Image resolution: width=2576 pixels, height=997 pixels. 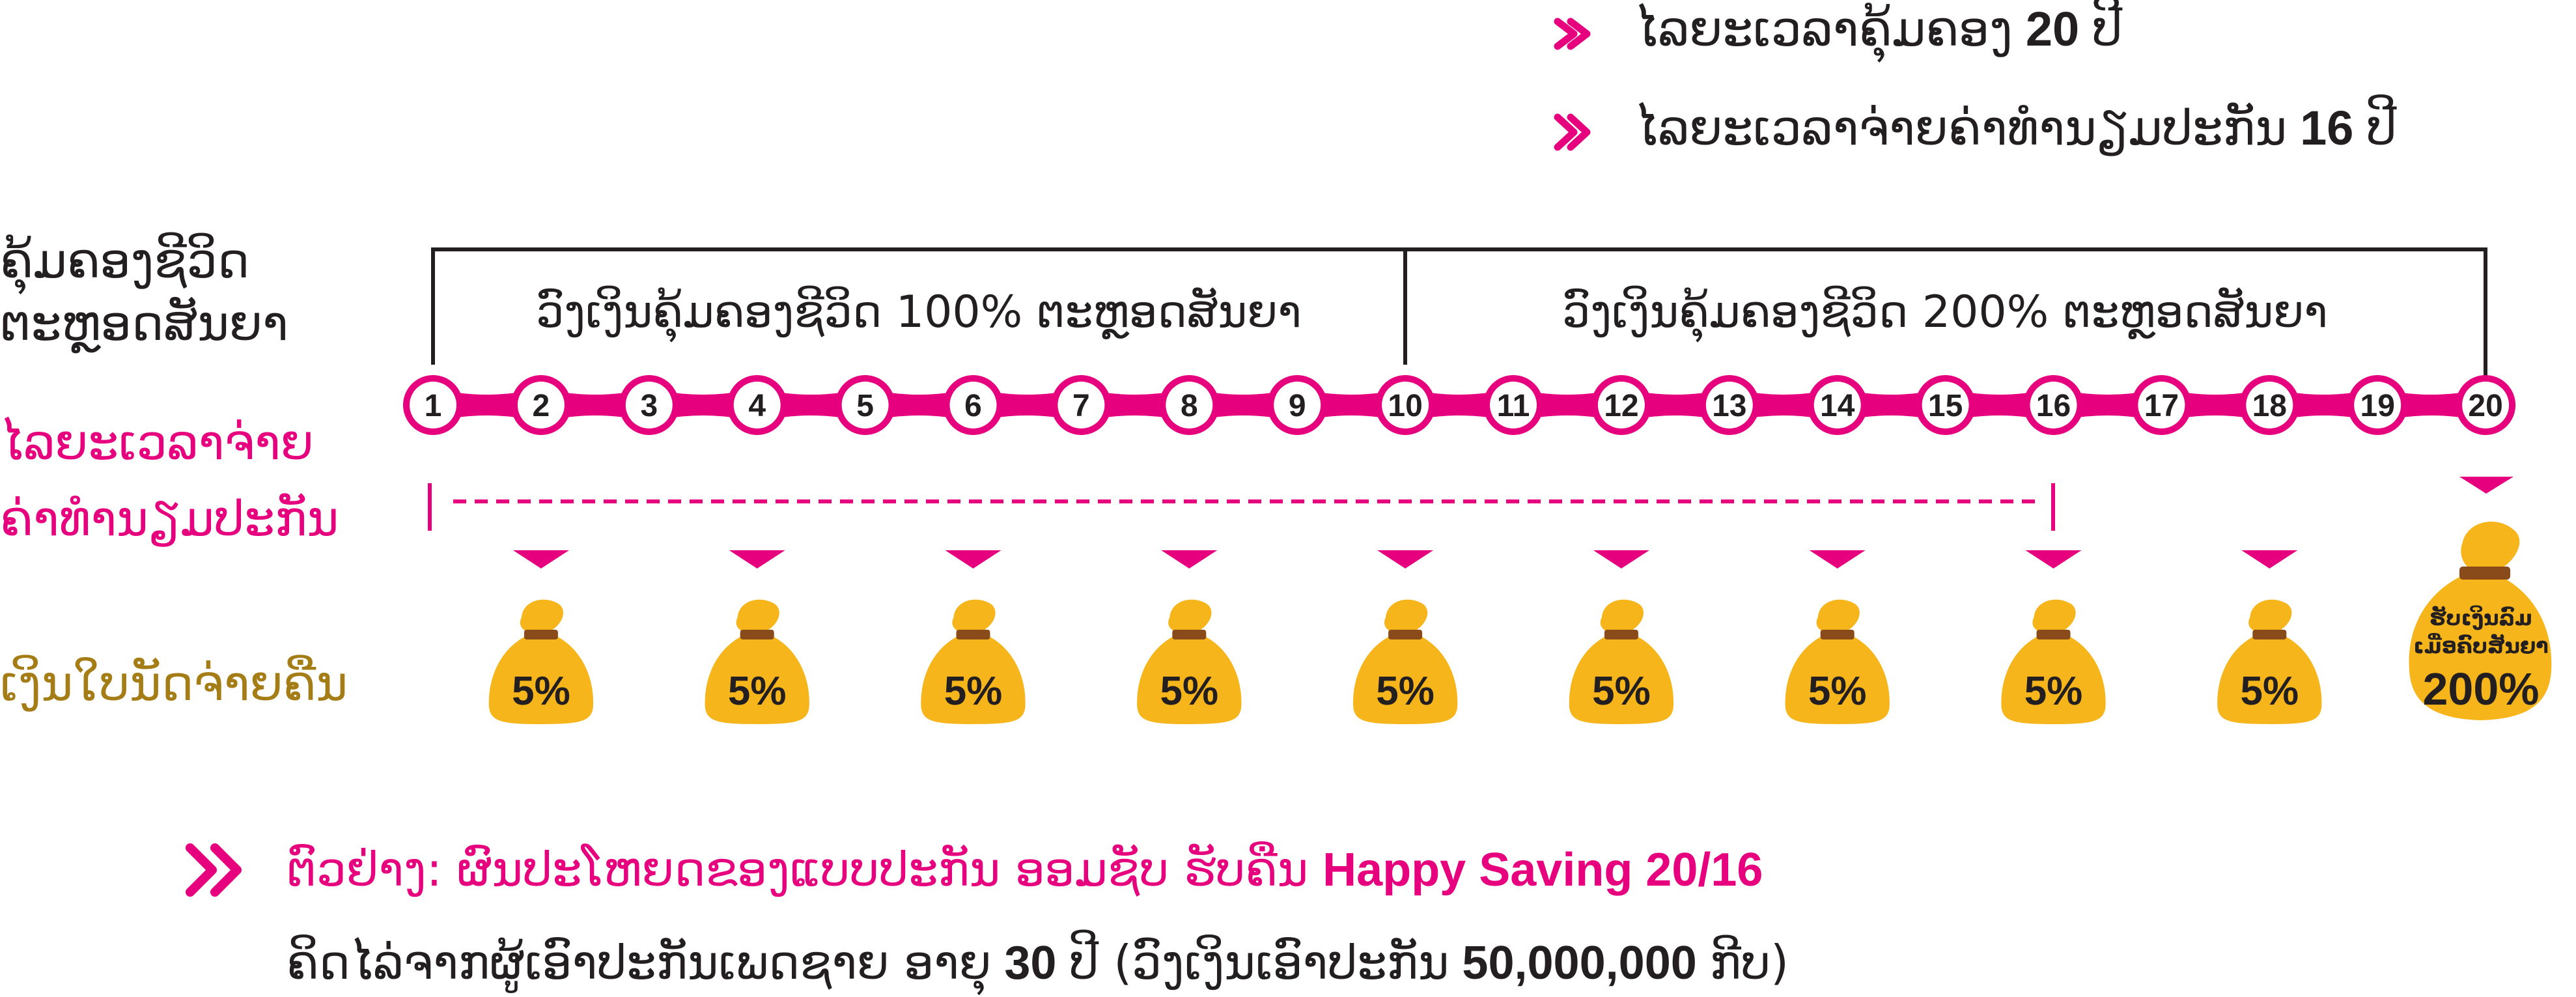 I want to click on year-number: 20, so click(x=2485, y=406).